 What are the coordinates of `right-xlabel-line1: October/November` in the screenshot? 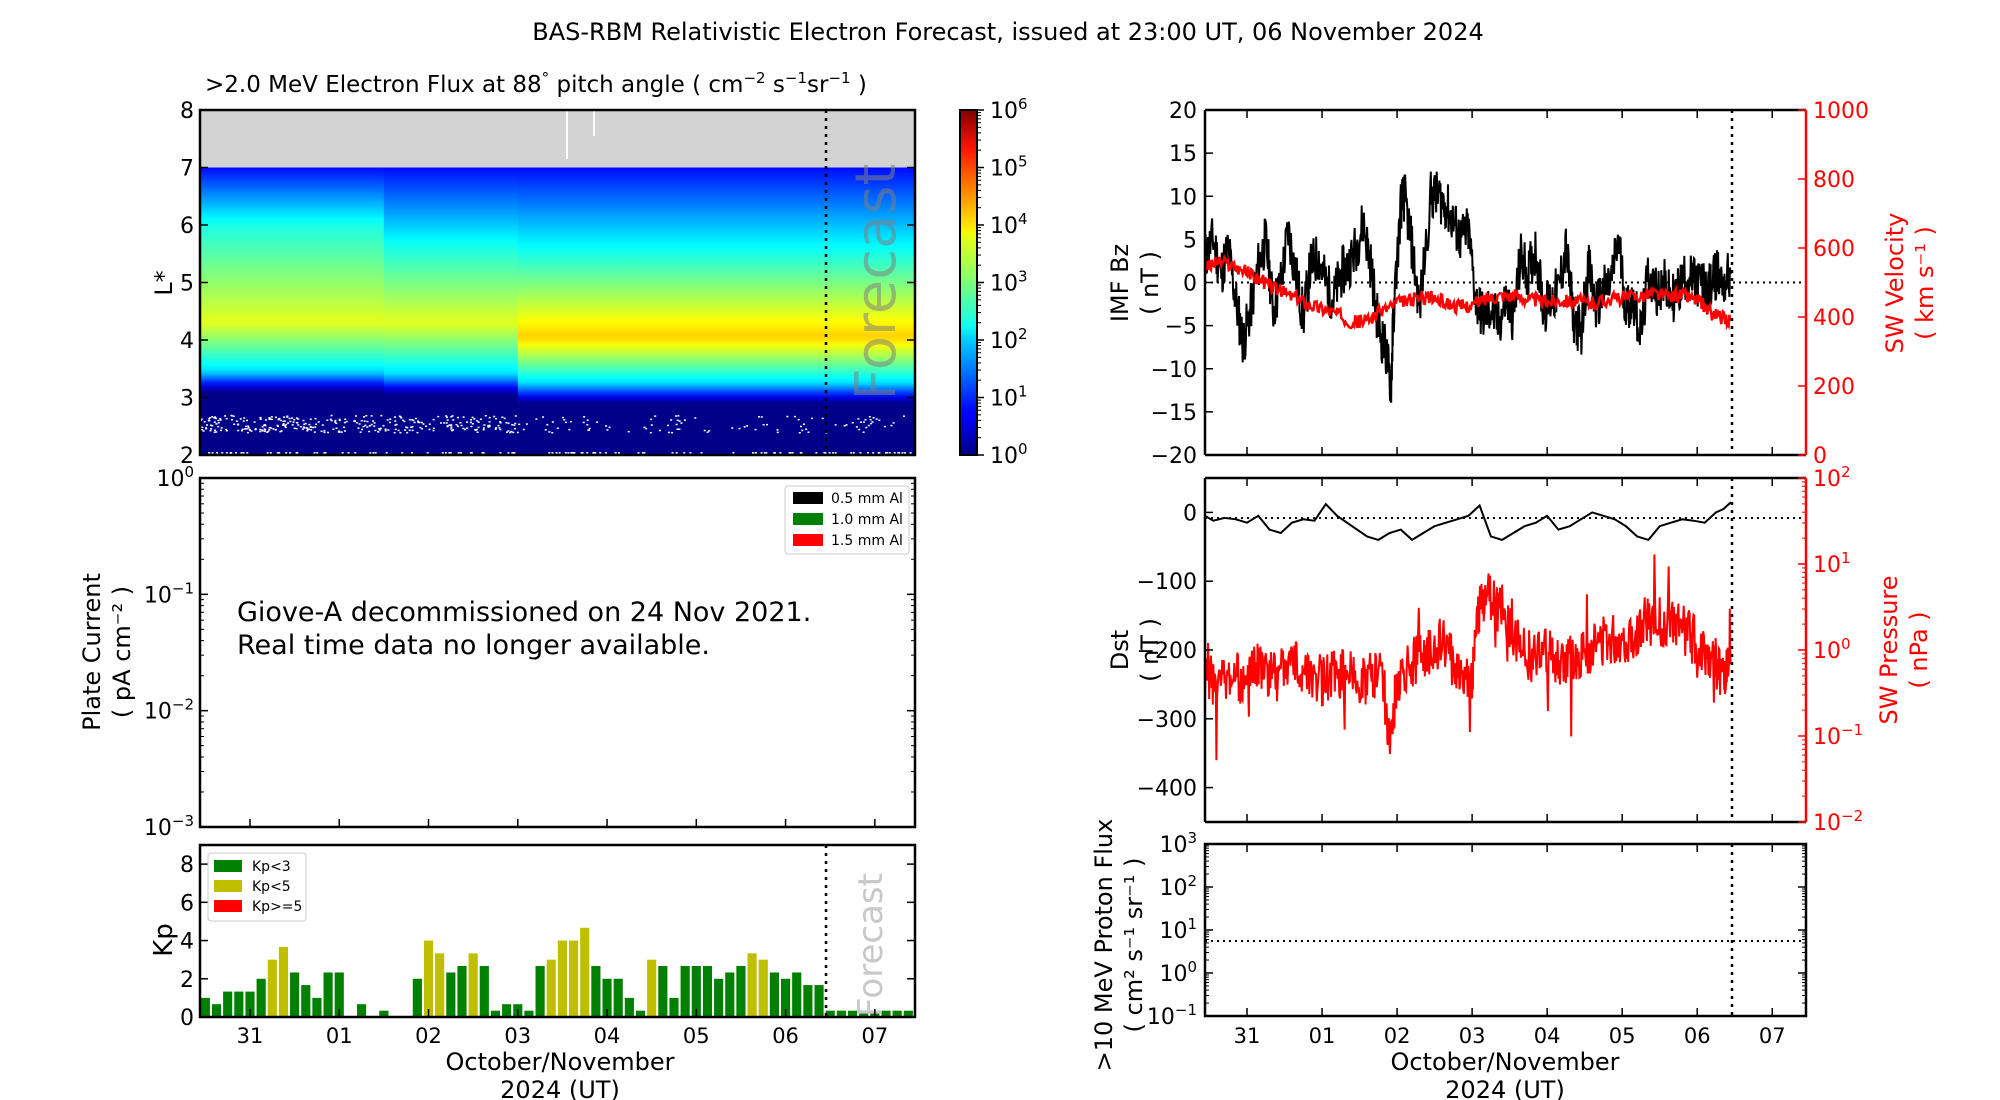 It's located at (1505, 1062).